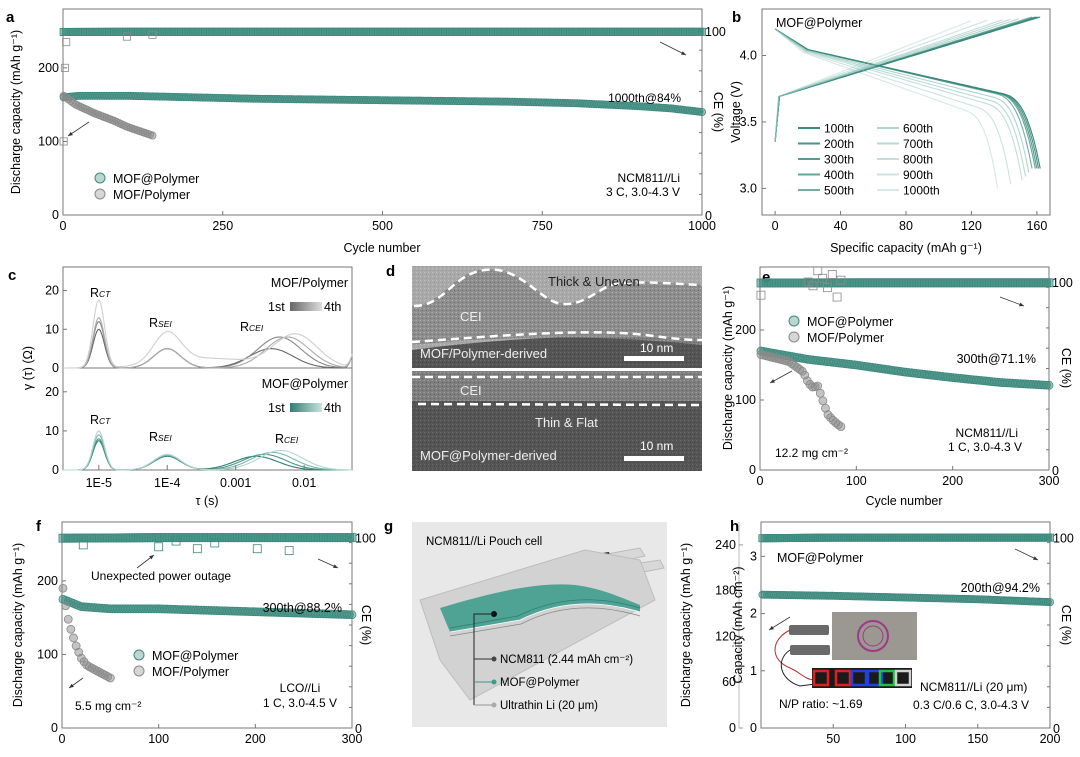  I want to click on panel-label: d, so click(390, 271).